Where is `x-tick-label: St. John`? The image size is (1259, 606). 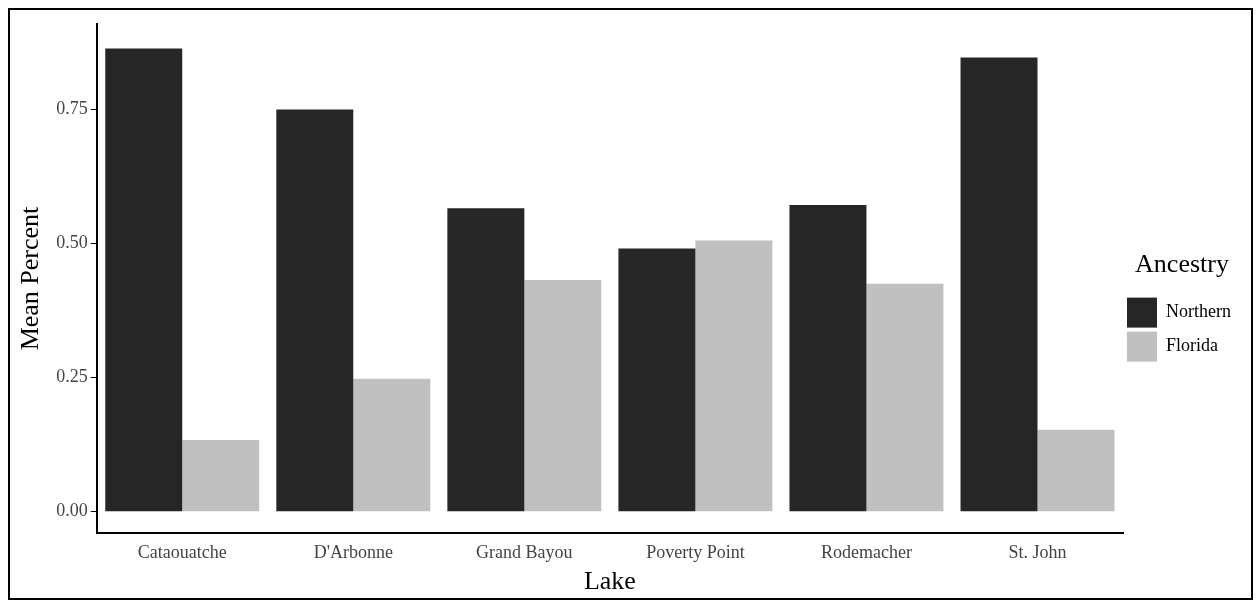
x-tick-label: St. John is located at coordinates (1037, 551).